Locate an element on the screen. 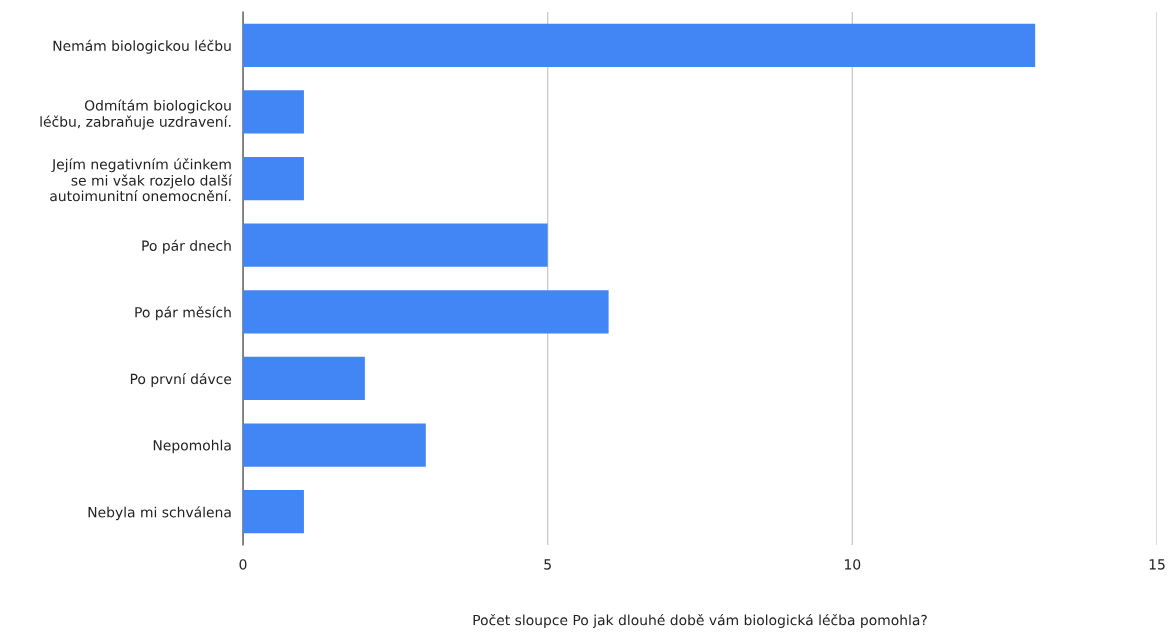  x-tick-label: 15 is located at coordinates (1157, 564).